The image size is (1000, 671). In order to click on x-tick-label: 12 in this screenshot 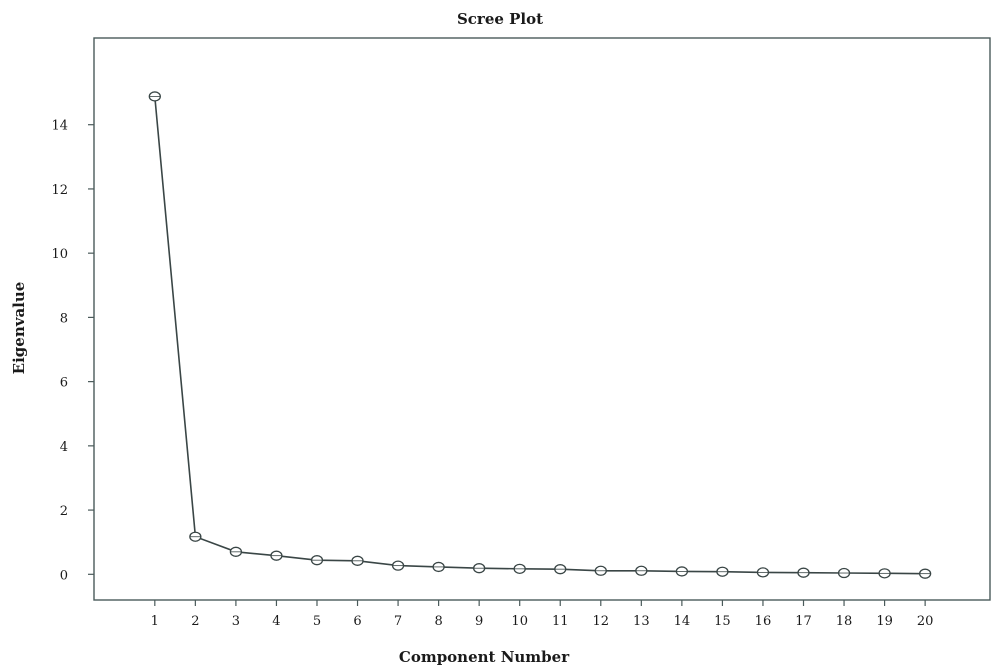, I will do `click(601, 621)`.